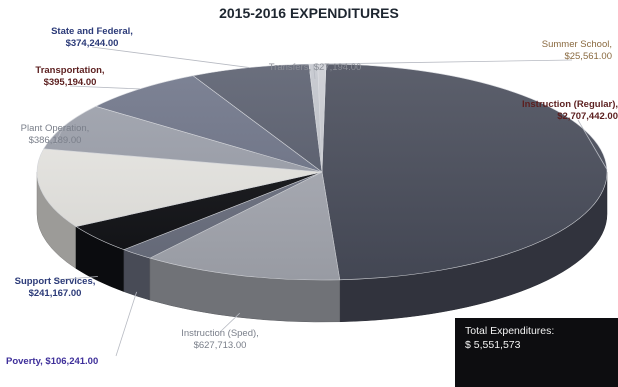  Describe the element at coordinates (577, 44) in the screenshot. I see `slice-label-name: Summer School,` at that location.